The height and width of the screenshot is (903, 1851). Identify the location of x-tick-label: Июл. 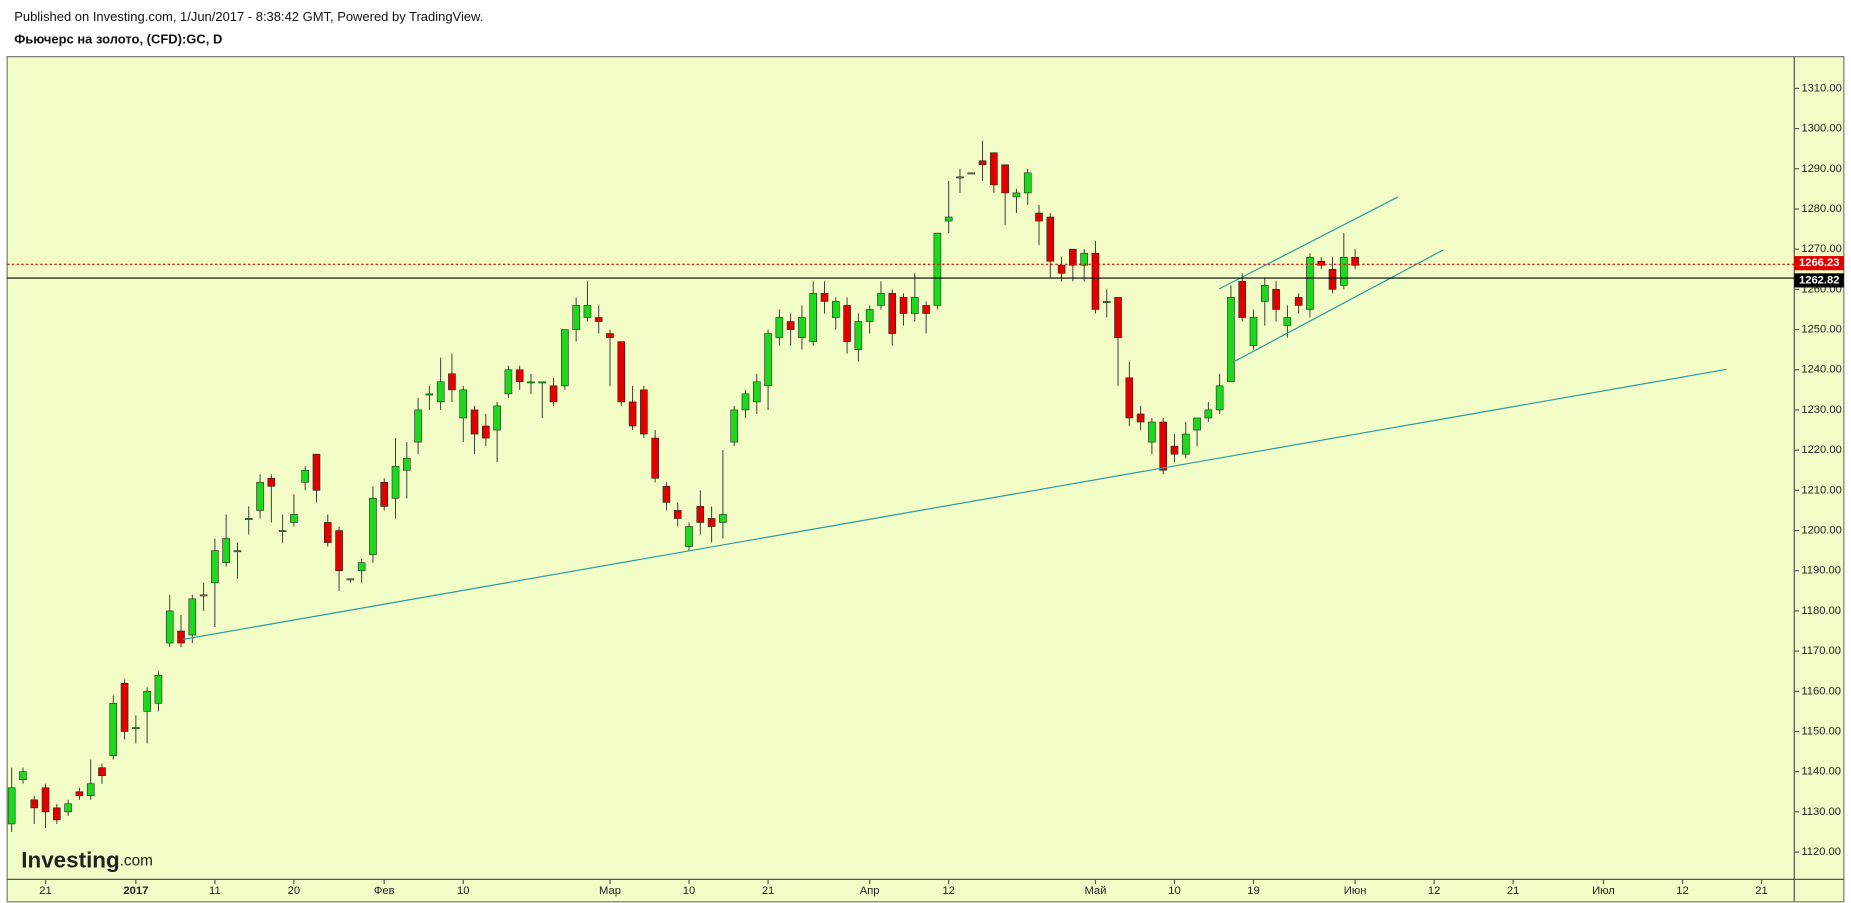
(1603, 891).